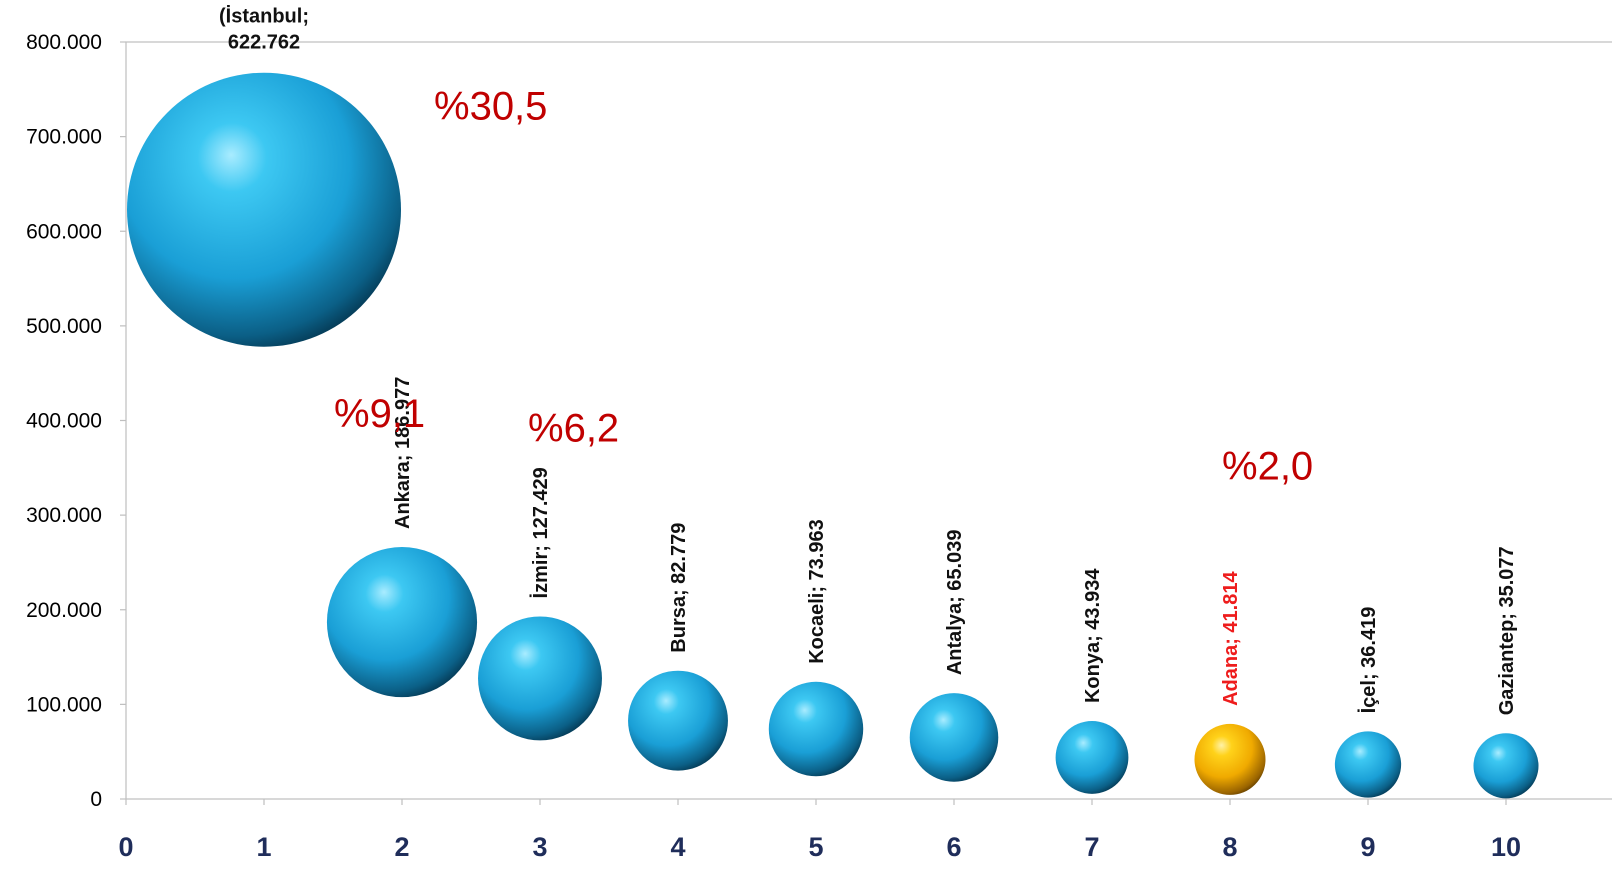  What do you see at coordinates (64, 515) in the screenshot?
I see `y-tick-label: 300.000` at bounding box center [64, 515].